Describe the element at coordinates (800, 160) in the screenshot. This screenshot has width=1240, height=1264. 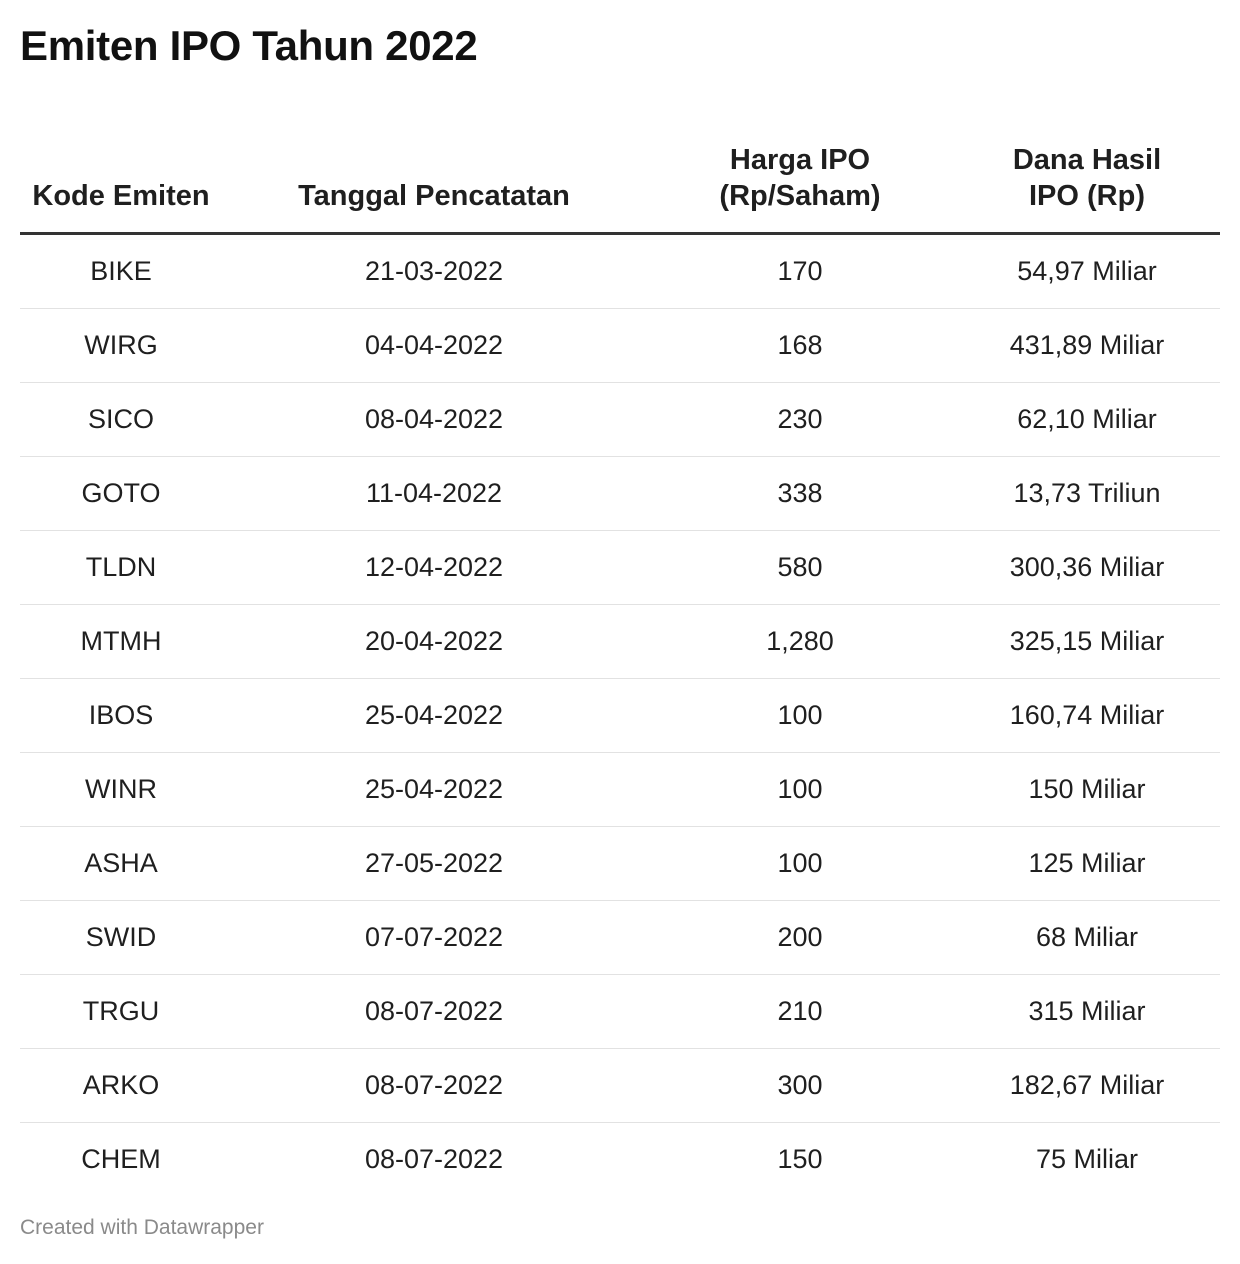
I see `header-line: Harga IPO` at that location.